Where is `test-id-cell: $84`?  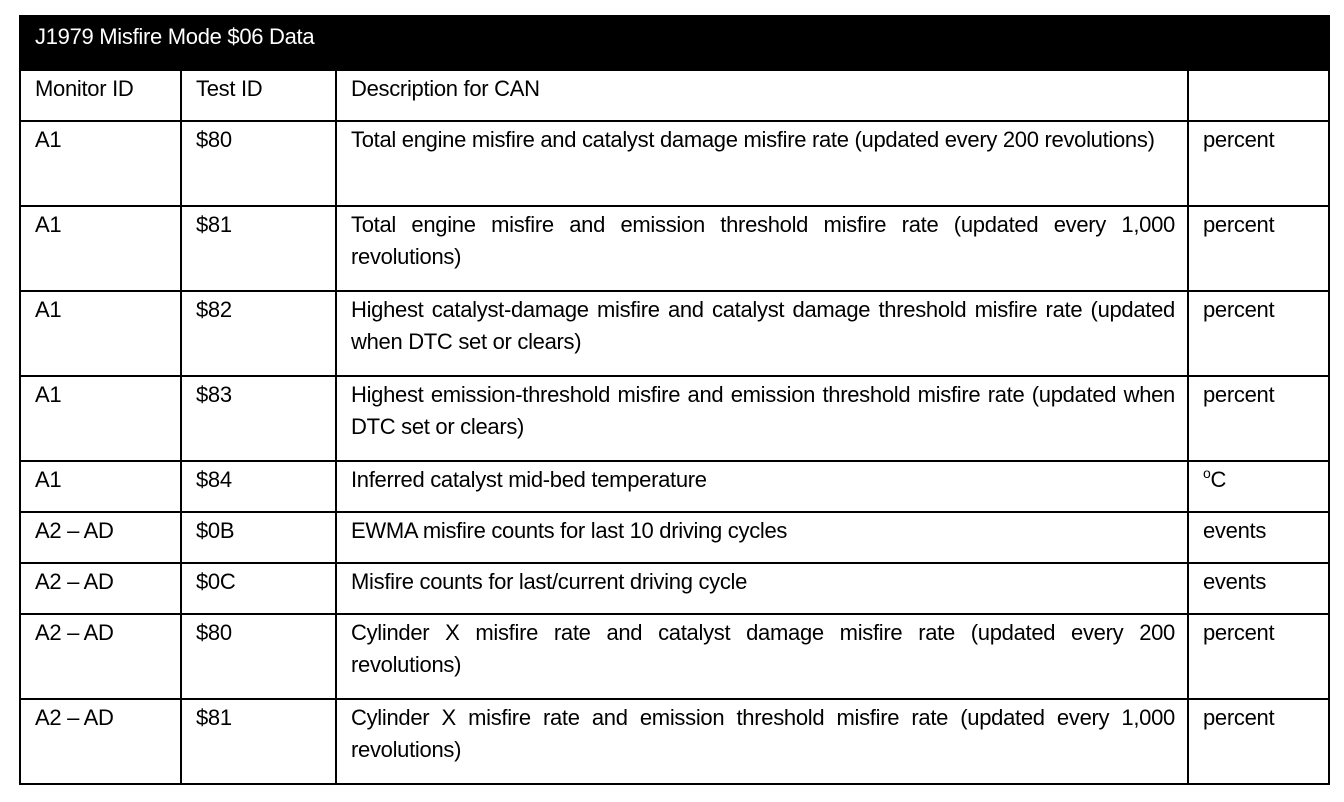
test-id-cell: $84 is located at coordinates (258, 486).